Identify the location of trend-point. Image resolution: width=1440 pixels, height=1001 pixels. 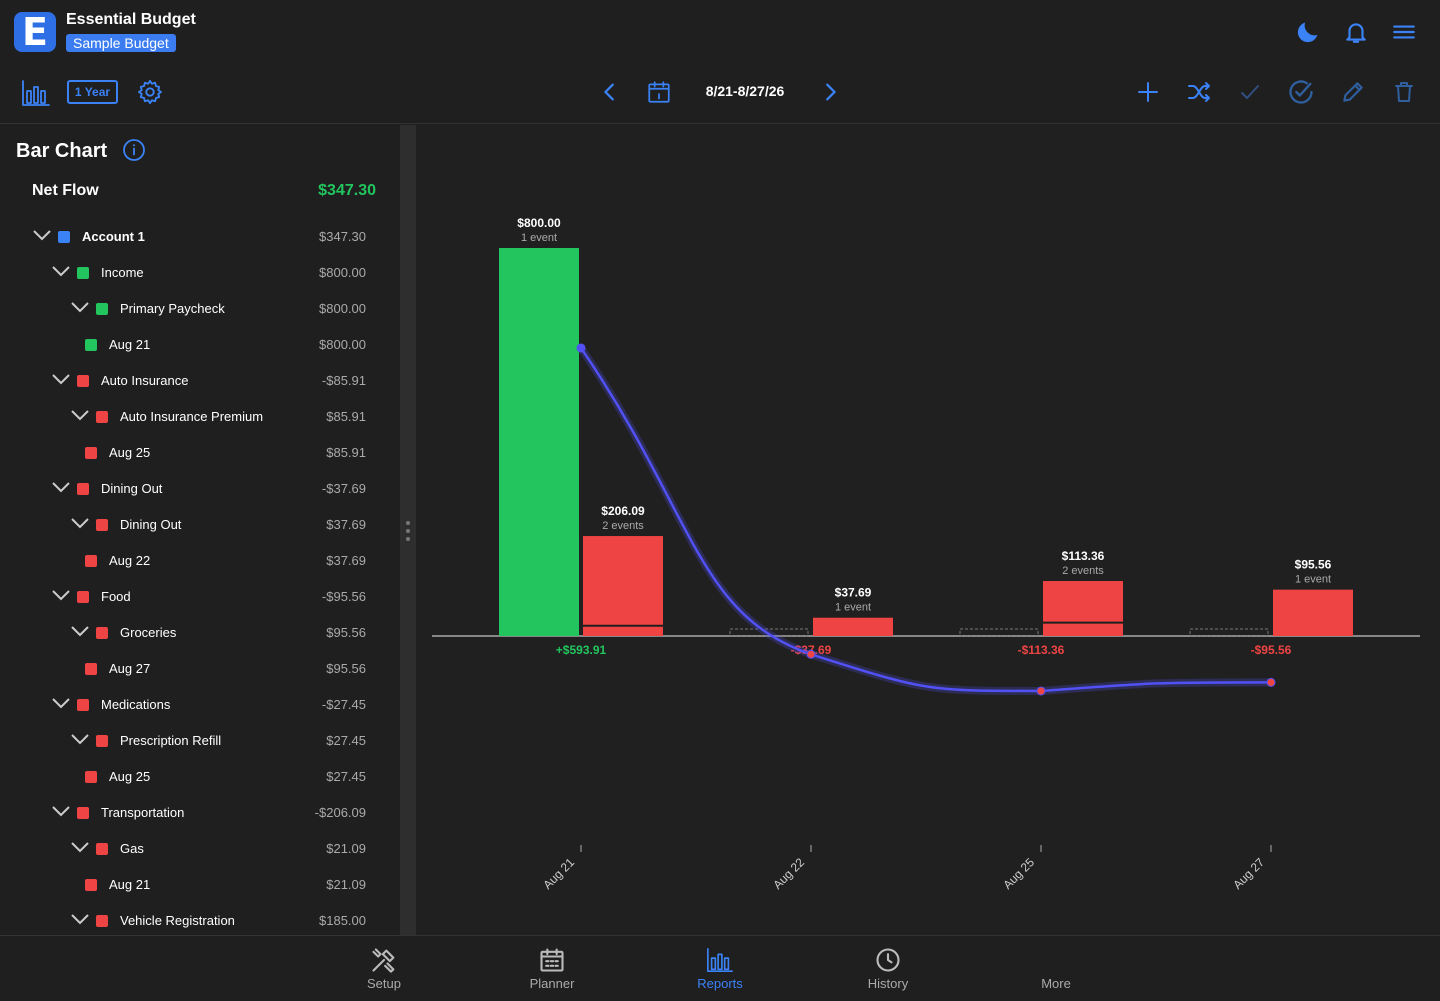
(811, 654).